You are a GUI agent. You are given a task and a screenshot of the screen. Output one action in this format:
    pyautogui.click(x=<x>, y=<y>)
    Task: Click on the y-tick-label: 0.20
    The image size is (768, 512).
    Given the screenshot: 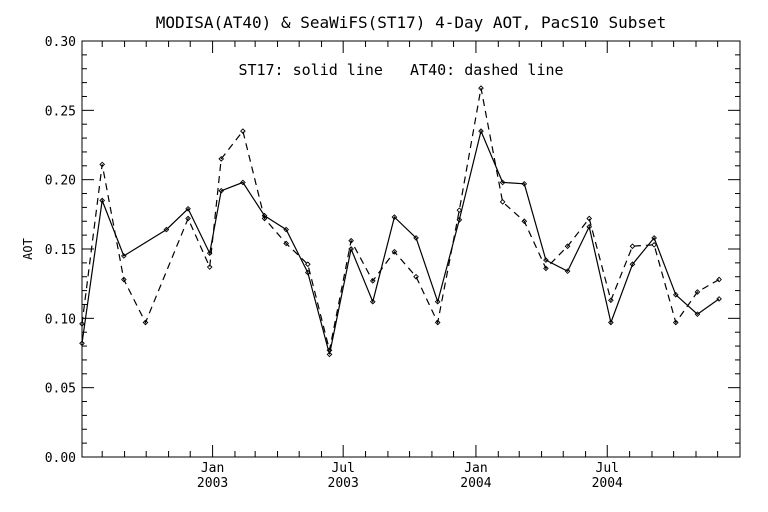 What is the action you would take?
    pyautogui.click(x=60, y=181)
    